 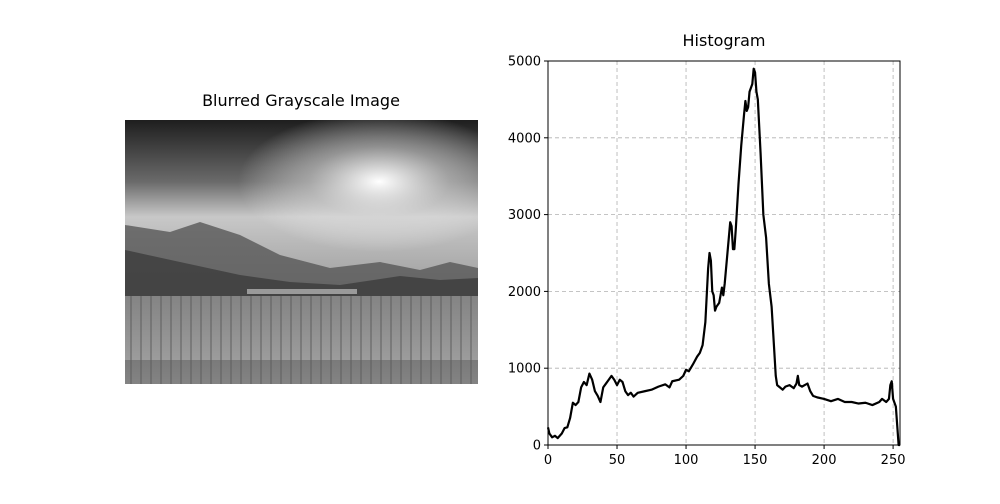 I want to click on y-tick-label: 1000, so click(x=524, y=369).